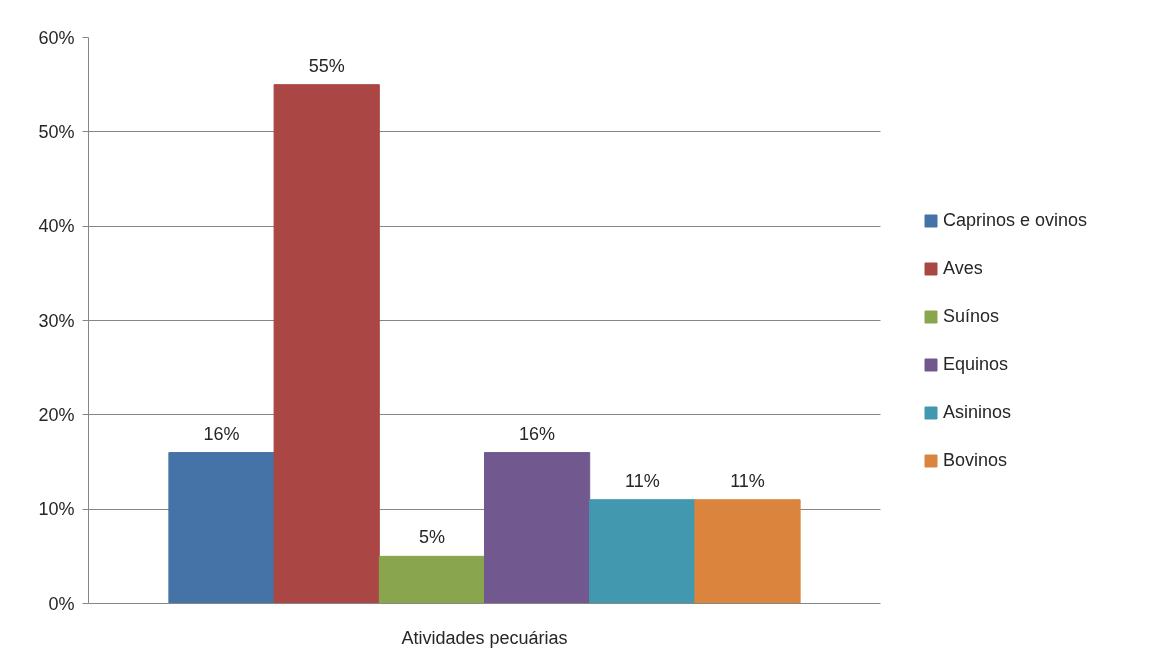  Describe the element at coordinates (56, 509) in the screenshot. I see `y-tick-label: 10%` at that location.